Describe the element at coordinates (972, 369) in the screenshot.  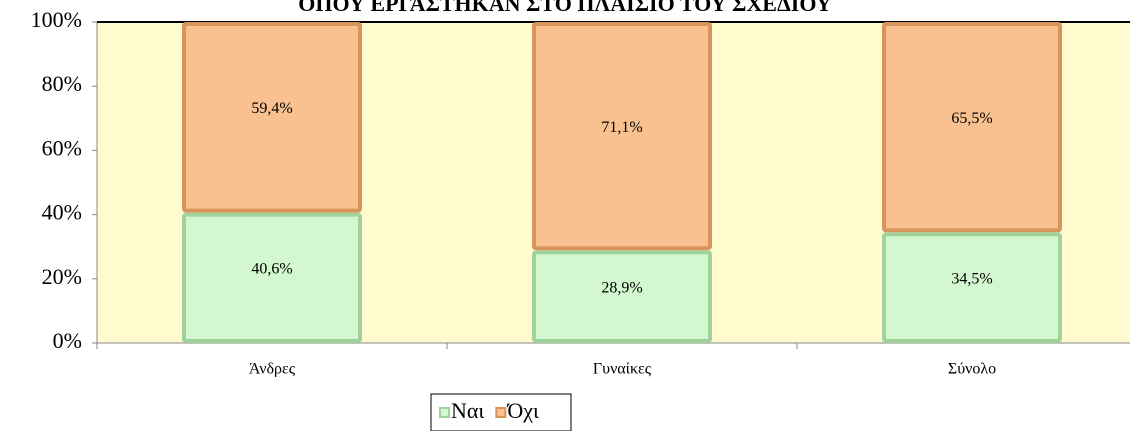
I see `x-tick-label: Σύνολο` at that location.